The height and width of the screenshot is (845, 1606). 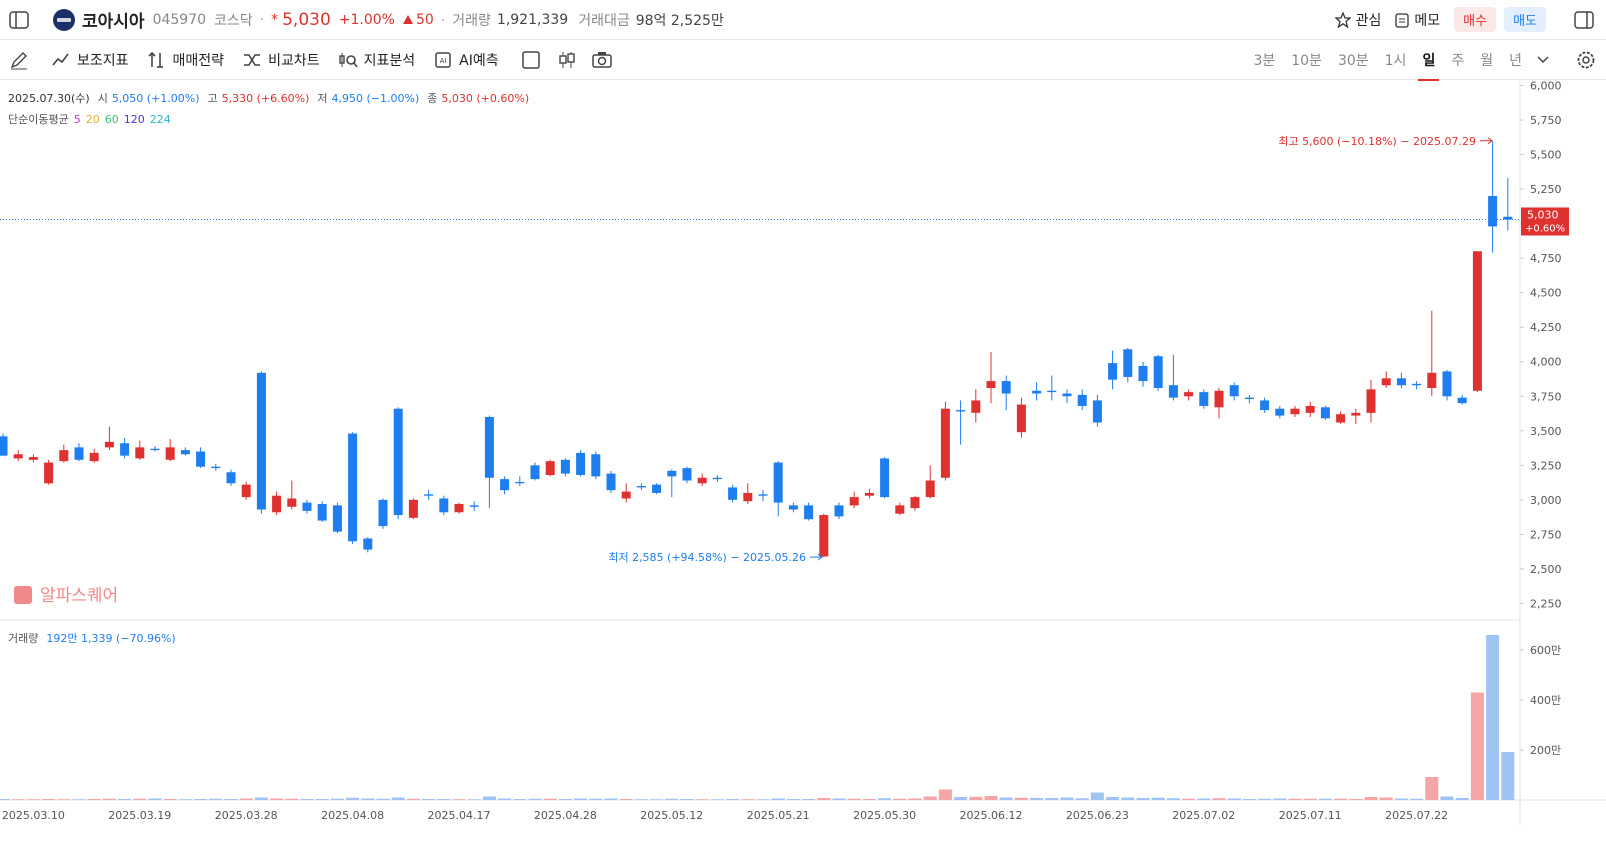 What do you see at coordinates (19, 19) in the screenshot?
I see `sidebar-toggle` at bounding box center [19, 19].